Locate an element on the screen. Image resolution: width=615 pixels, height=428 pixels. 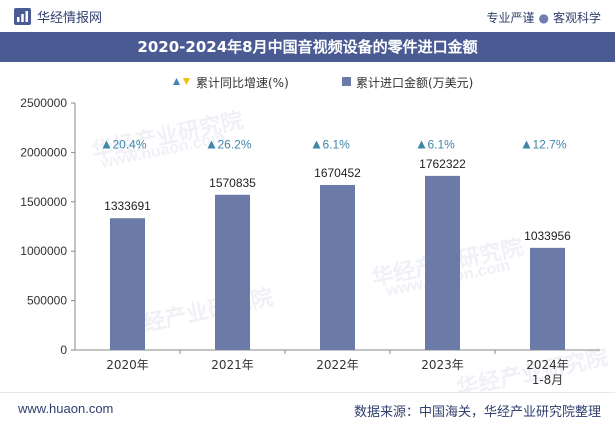
bar-value-label: 1570835 is located at coordinates (232, 183).